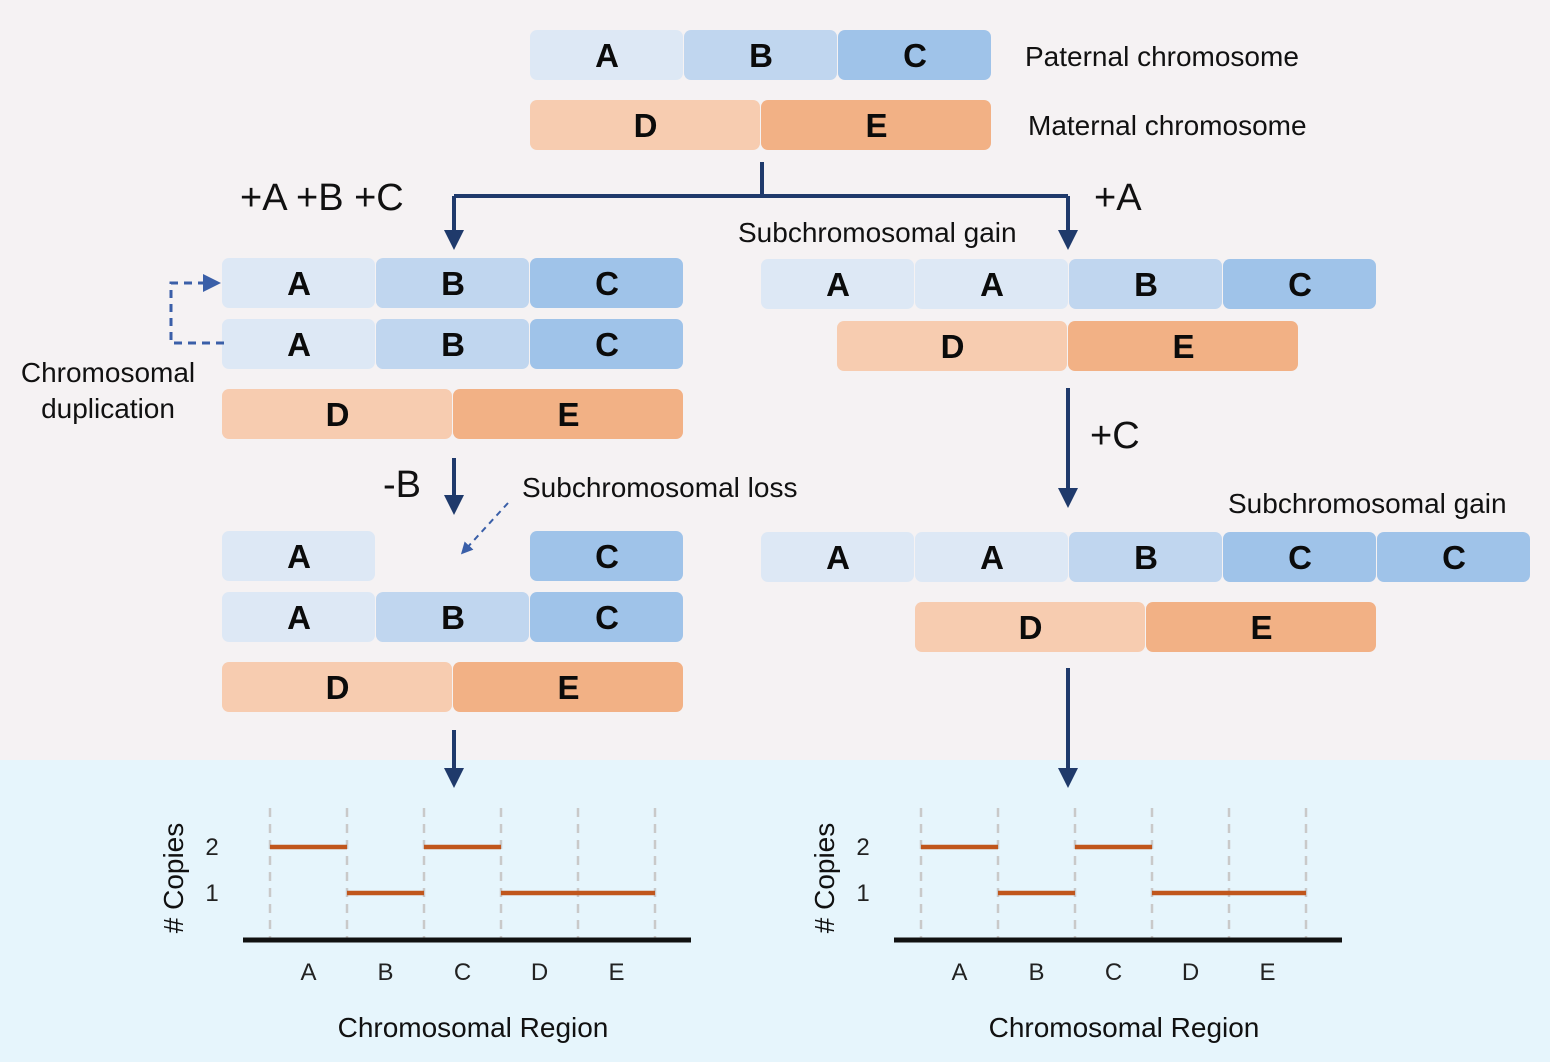 The image size is (1550, 1062). Describe the element at coordinates (1075, 925) in the screenshot. I see `copy-number-chart-right: 1 2 A B C D E # Copies Chromosomal Region` at that location.